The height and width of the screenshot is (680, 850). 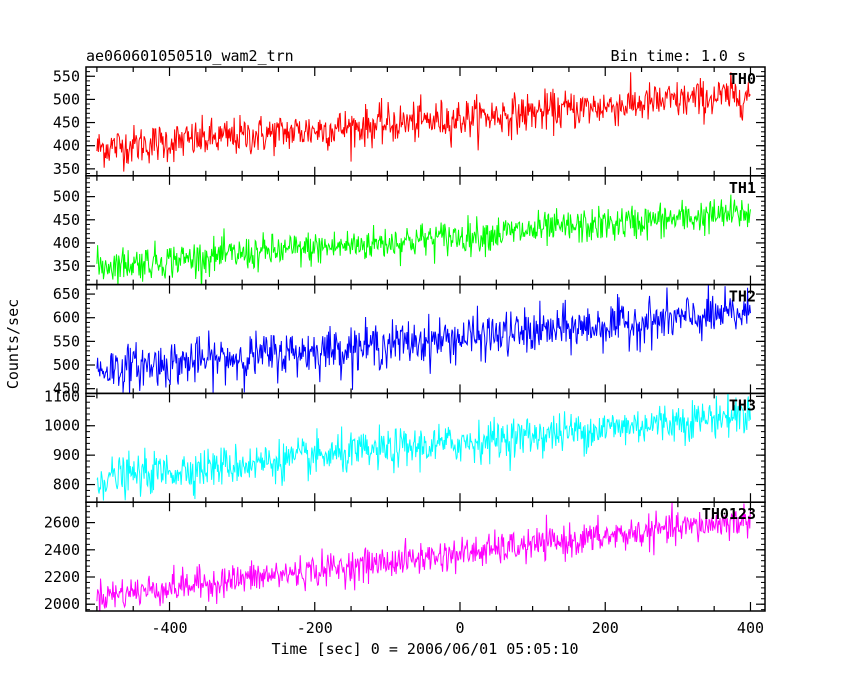 What do you see at coordinates (750, 628) in the screenshot?
I see `x-tick-label: 400` at bounding box center [750, 628].